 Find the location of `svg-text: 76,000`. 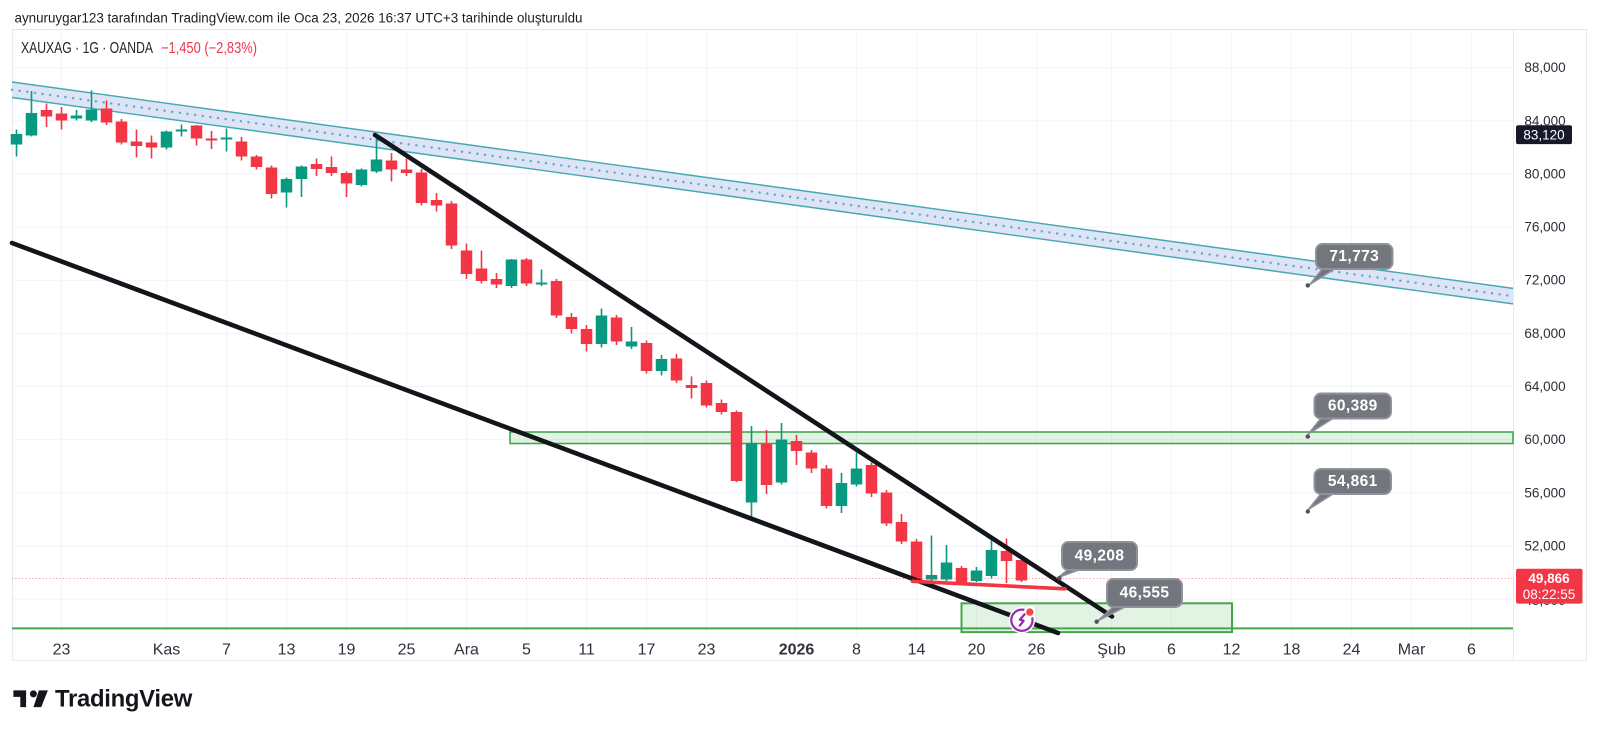

svg-text: 76,000 is located at coordinates (1544, 227).